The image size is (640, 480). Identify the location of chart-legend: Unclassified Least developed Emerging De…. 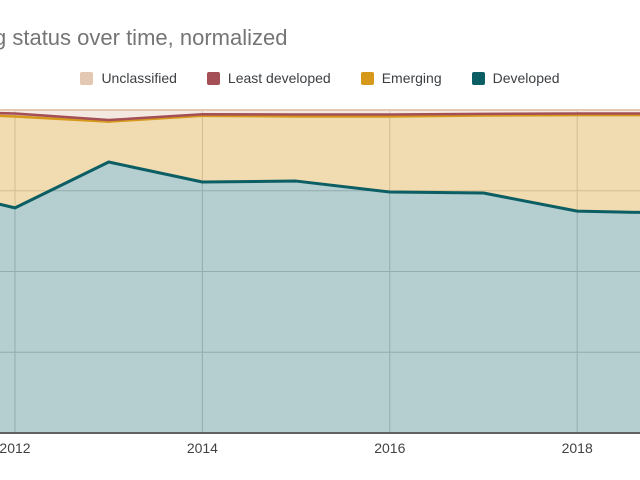
(320, 78).